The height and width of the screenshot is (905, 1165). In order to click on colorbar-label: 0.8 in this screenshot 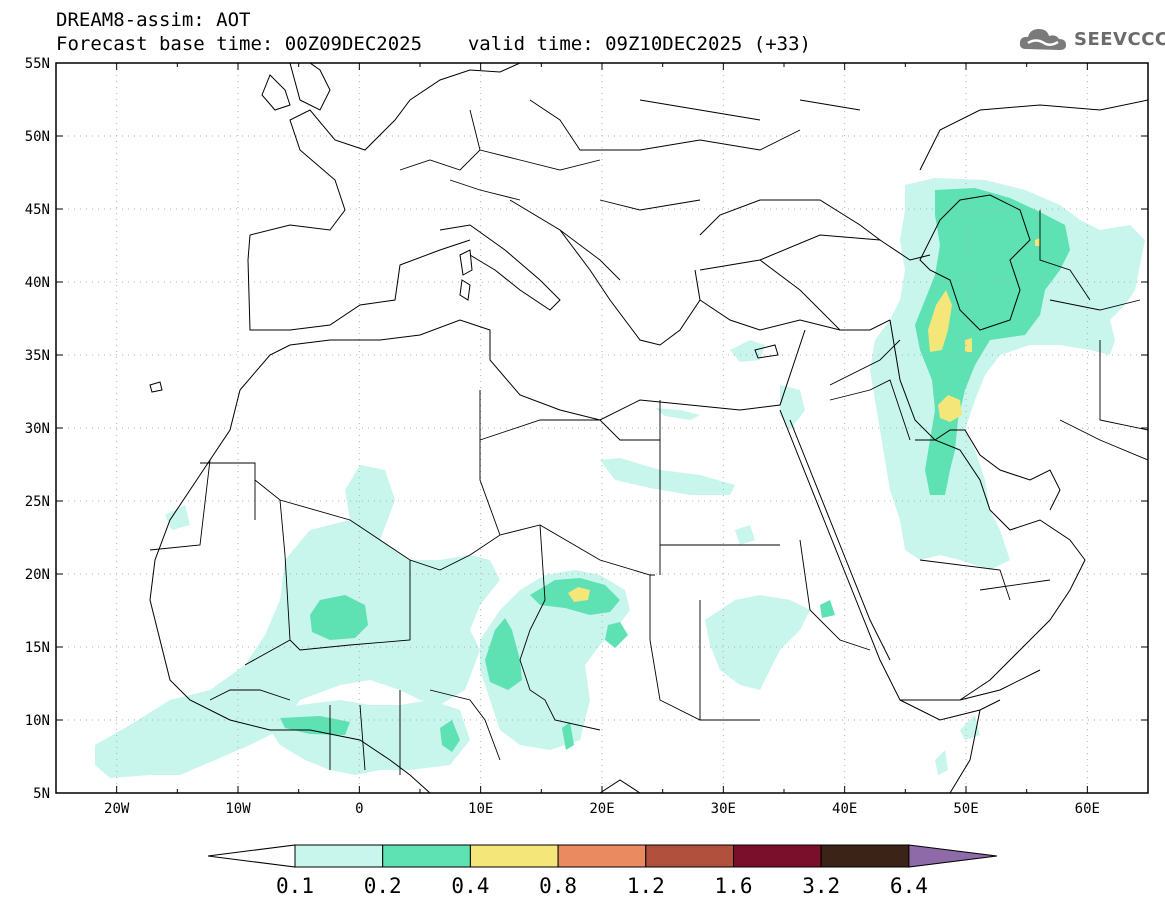, I will do `click(558, 886)`.